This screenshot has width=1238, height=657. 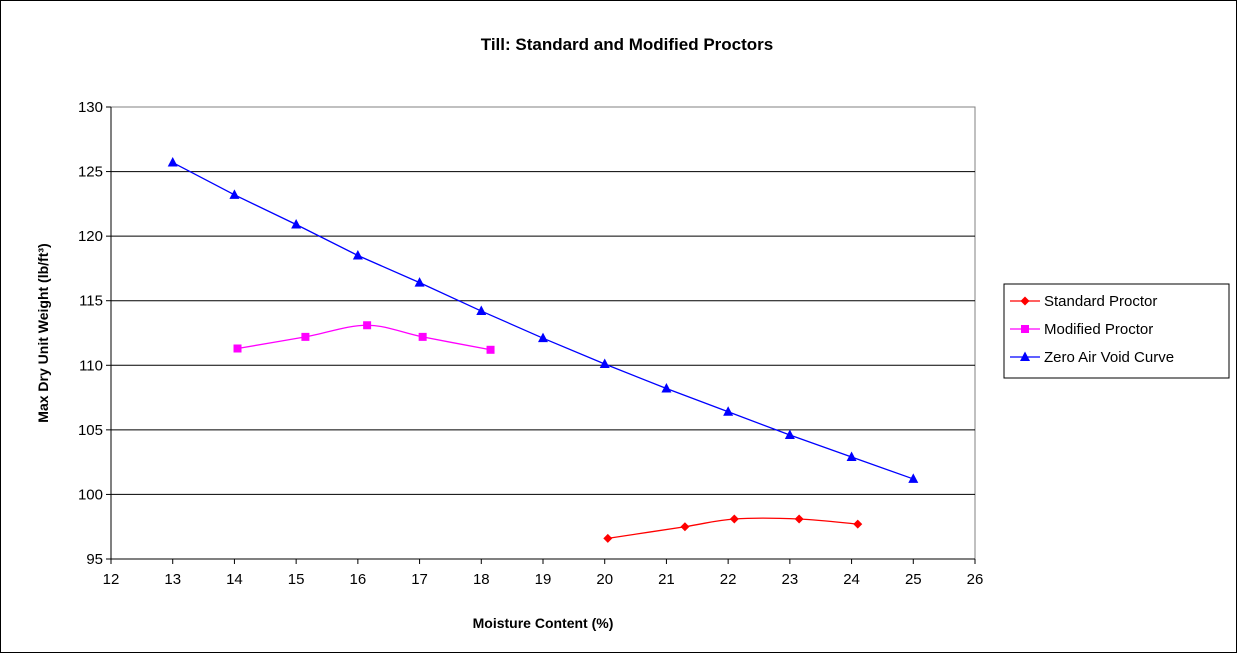 I want to click on x-tick-label: 18, so click(x=481, y=579).